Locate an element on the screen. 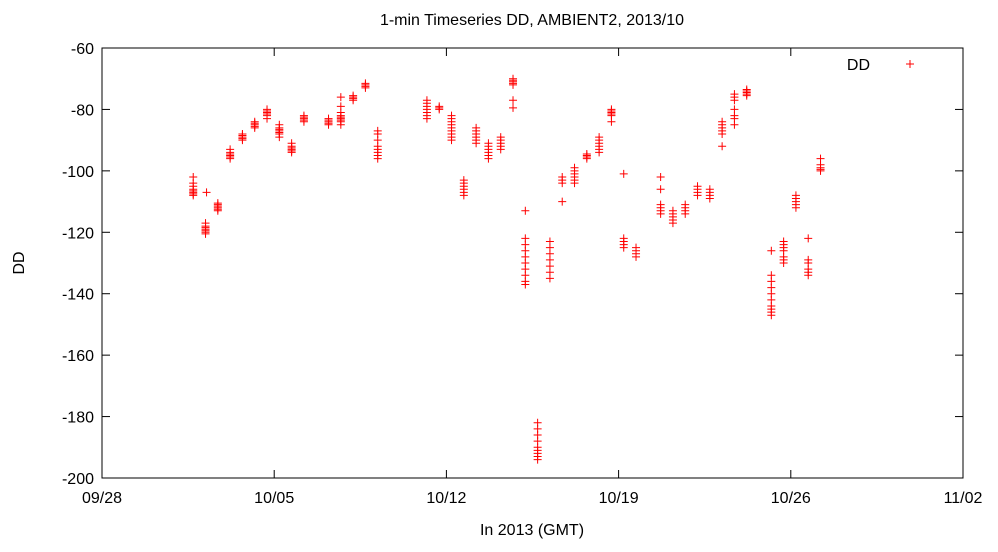 This screenshot has width=998, height=552. y-tick-label: -100 is located at coordinates (78, 172).